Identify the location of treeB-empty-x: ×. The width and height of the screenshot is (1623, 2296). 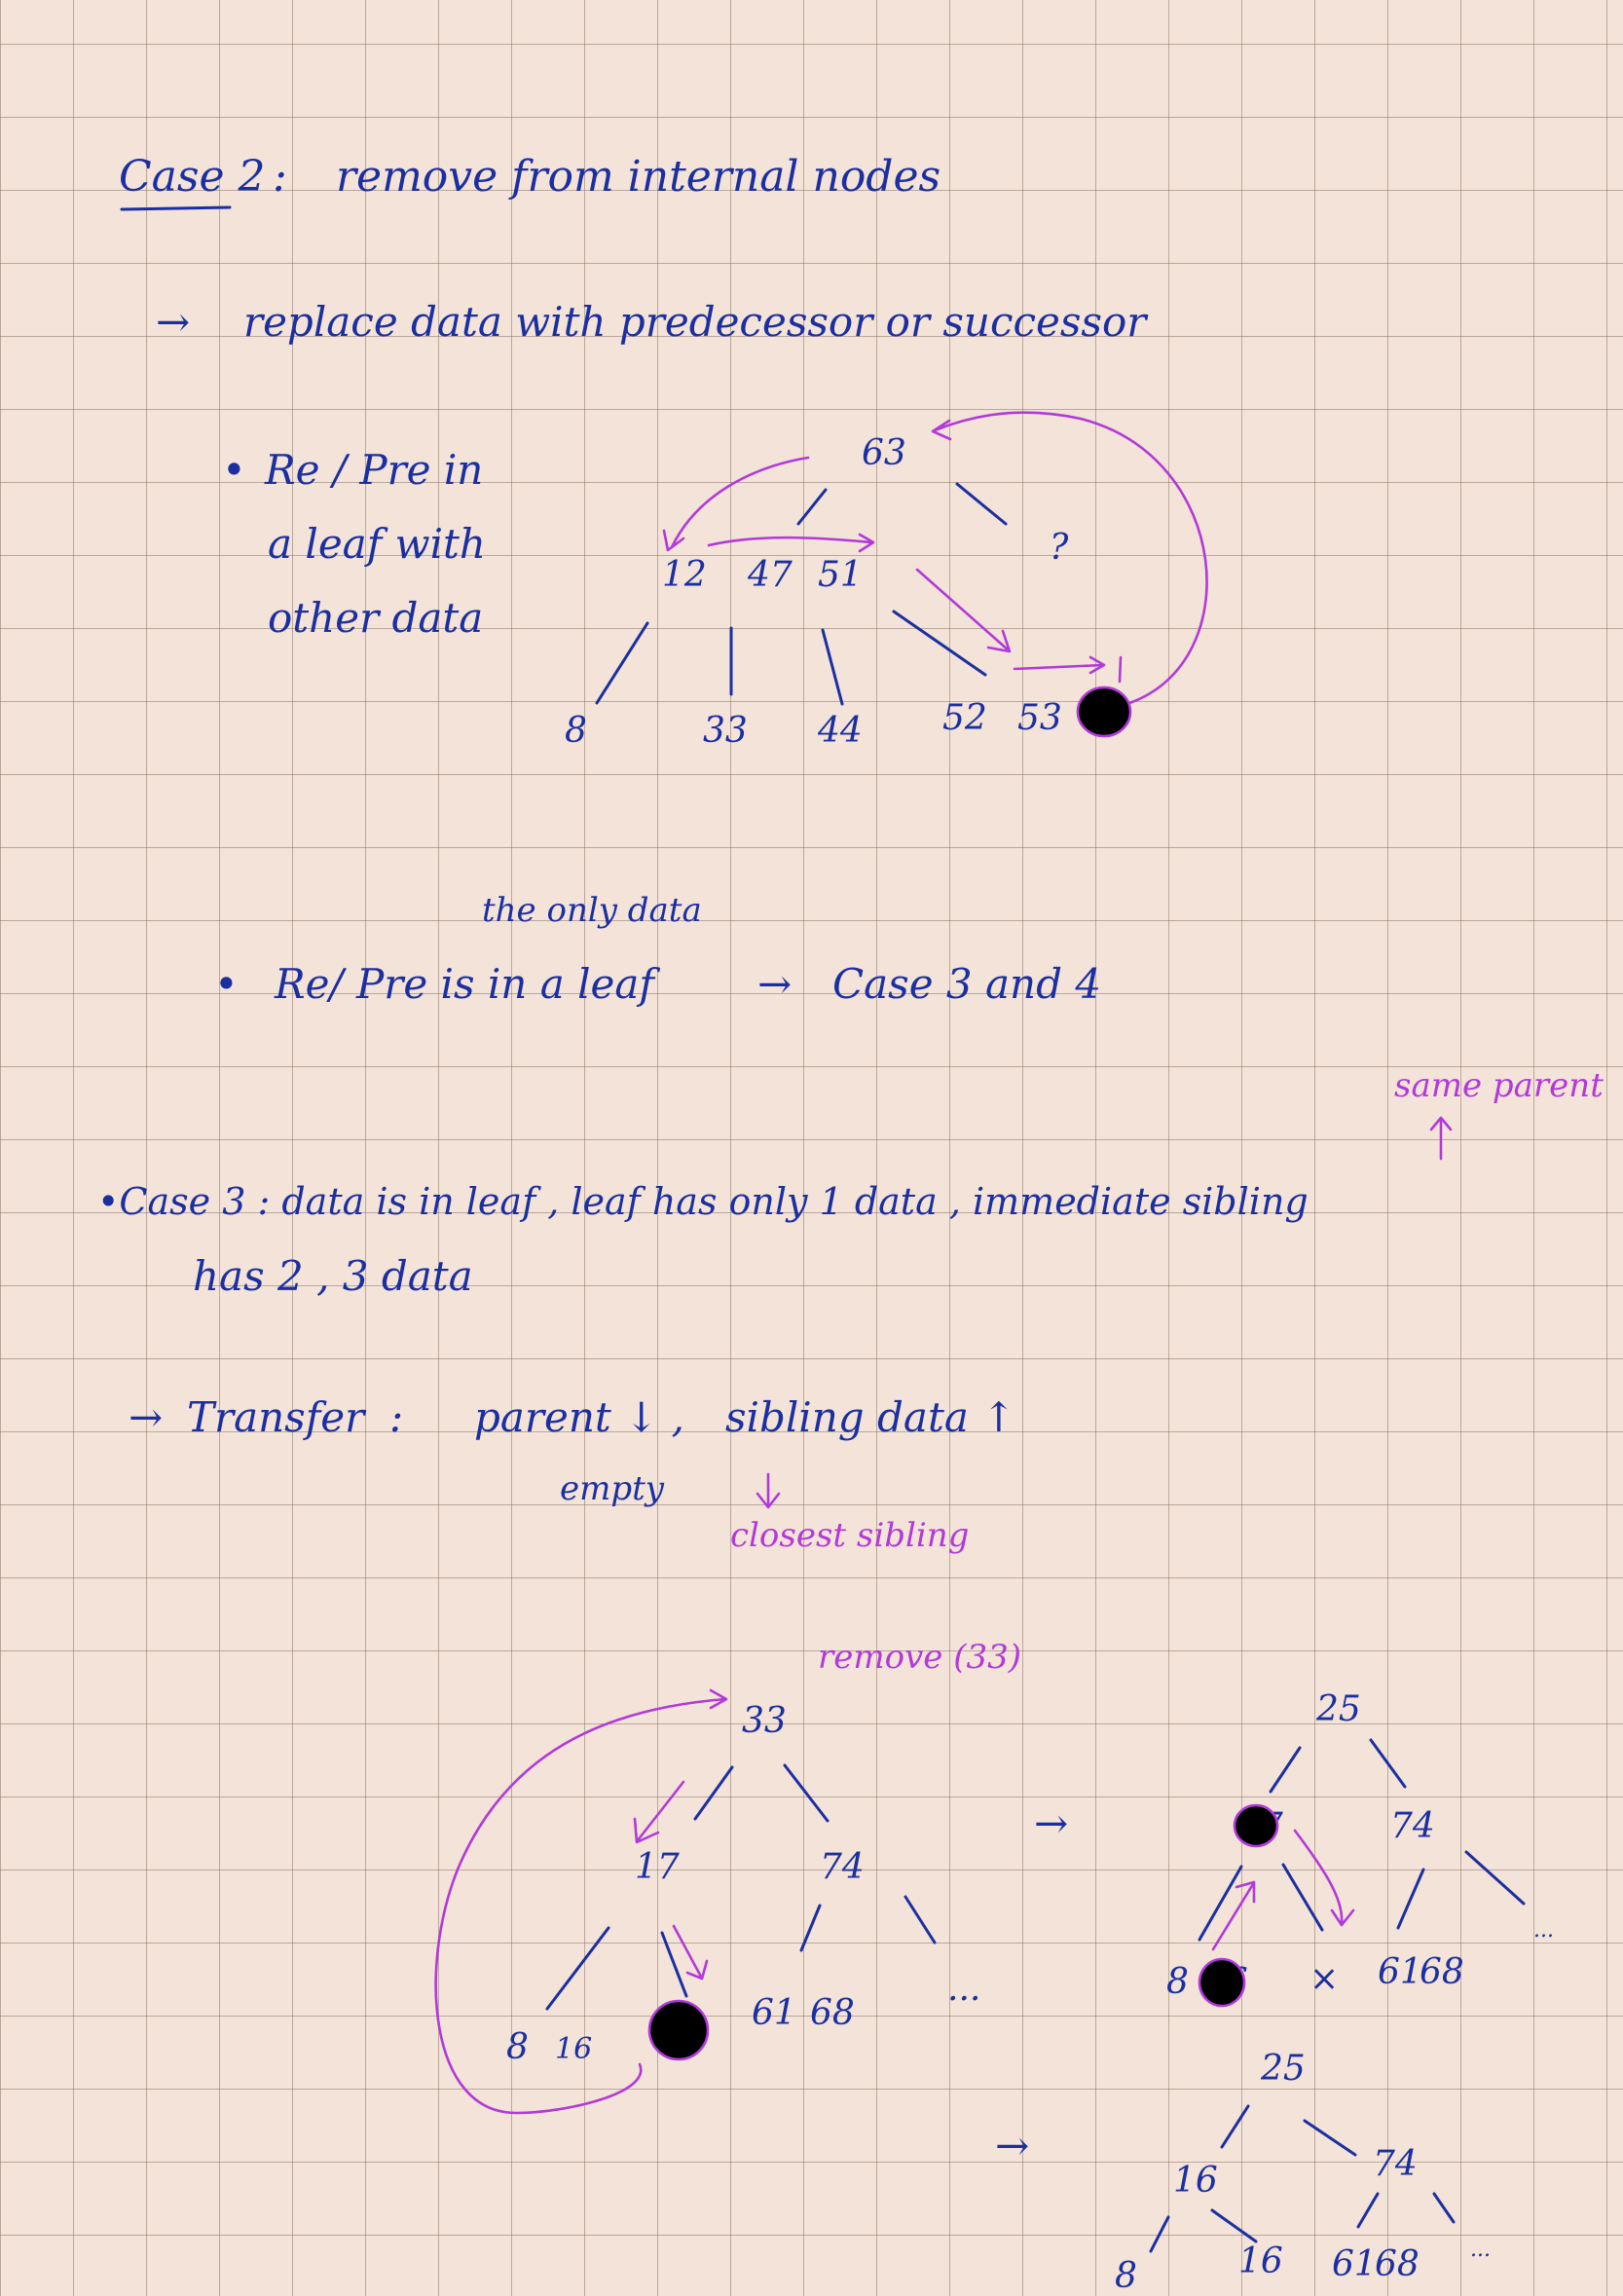
(1324, 1979).